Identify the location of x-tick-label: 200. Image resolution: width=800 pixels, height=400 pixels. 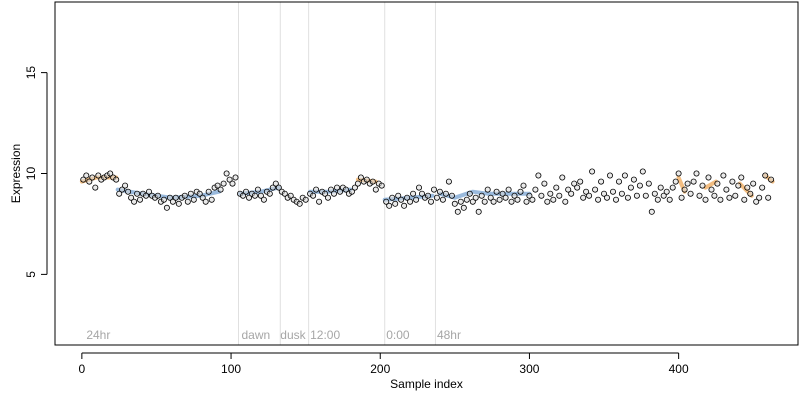
(380, 369).